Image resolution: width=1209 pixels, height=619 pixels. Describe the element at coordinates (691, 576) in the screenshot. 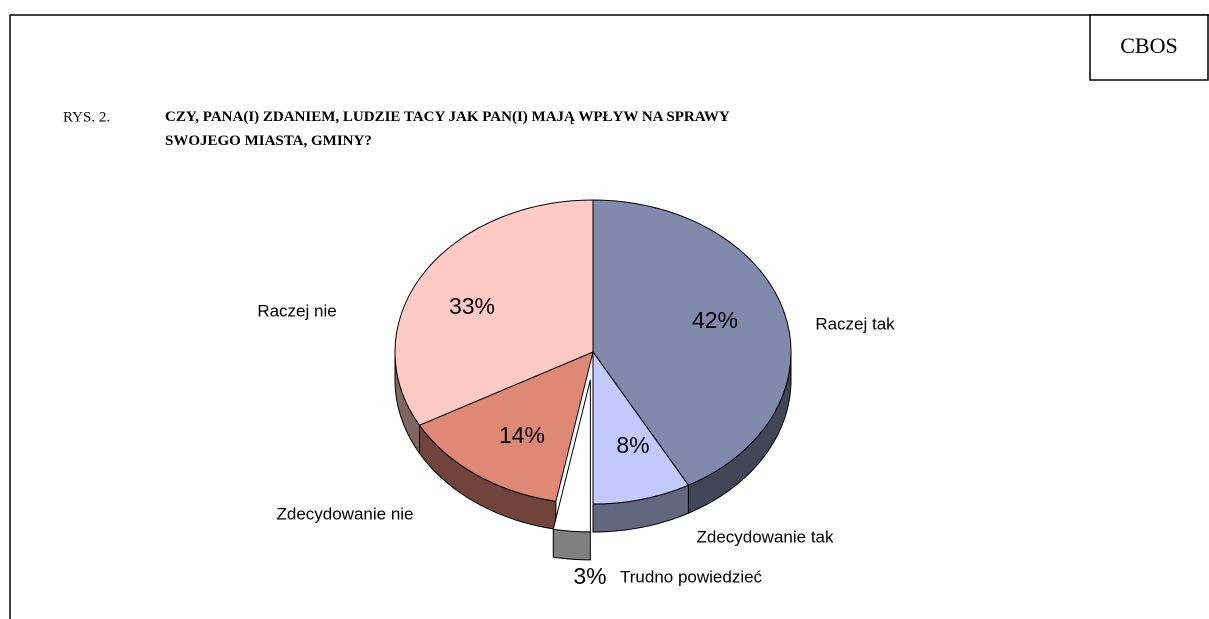

I see `category-label: Trudno powiedzieć` at that location.